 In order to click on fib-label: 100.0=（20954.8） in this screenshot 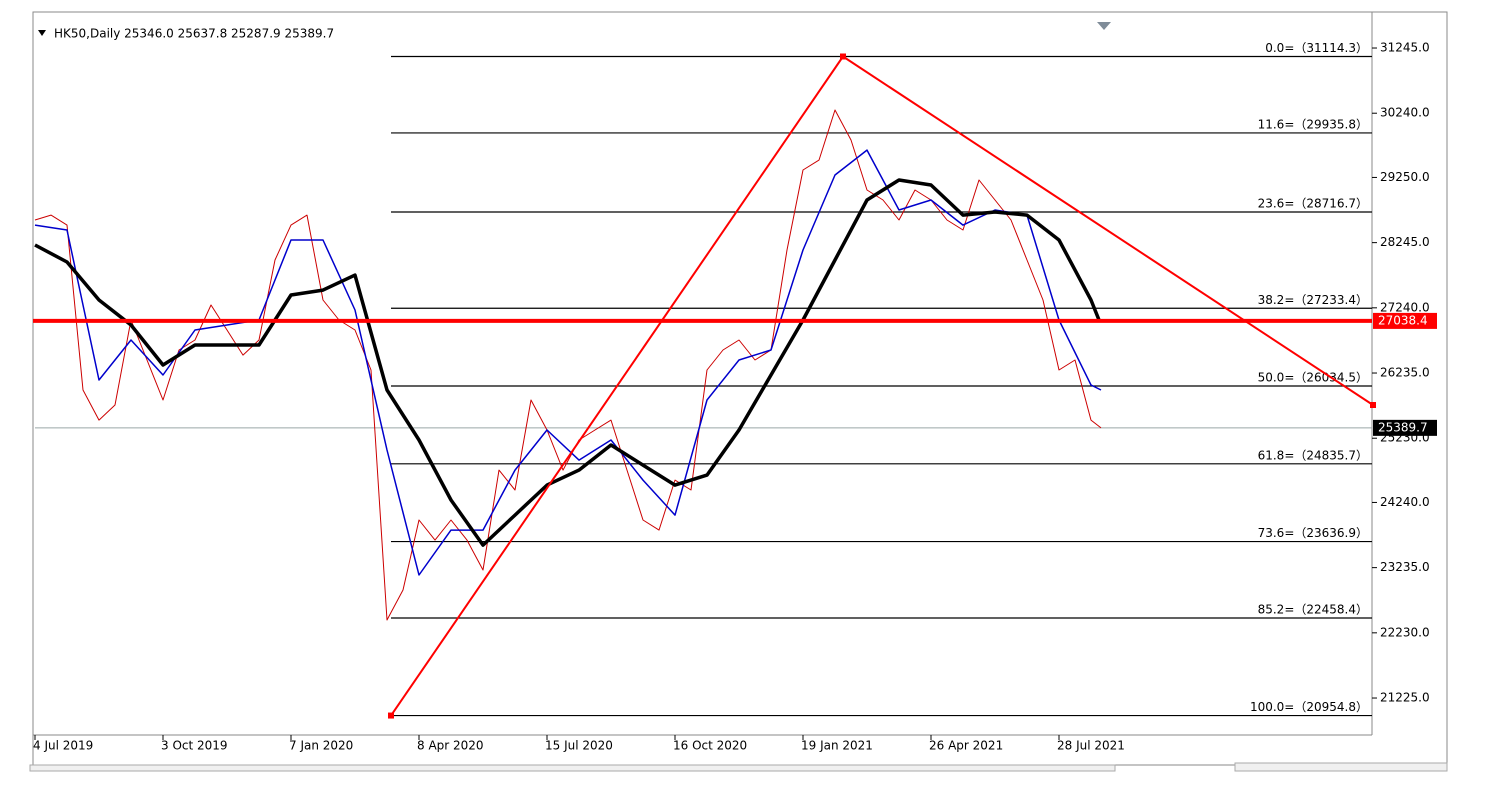, I will do `click(1309, 707)`.